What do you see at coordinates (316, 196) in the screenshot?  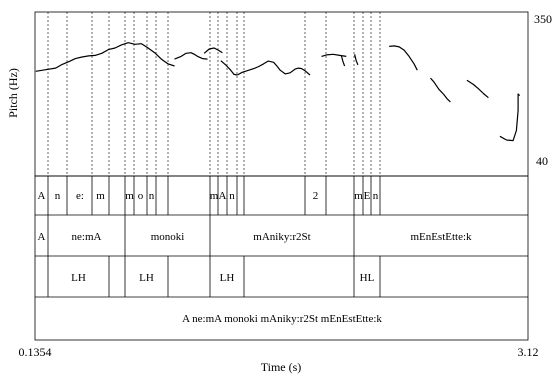 I see `segment-label: 2` at bounding box center [316, 196].